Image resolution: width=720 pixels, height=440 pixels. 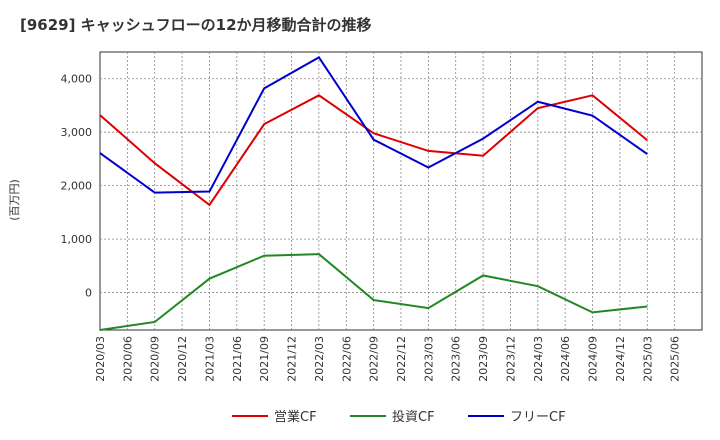 I want to click on series-line, so click(x=373, y=292).